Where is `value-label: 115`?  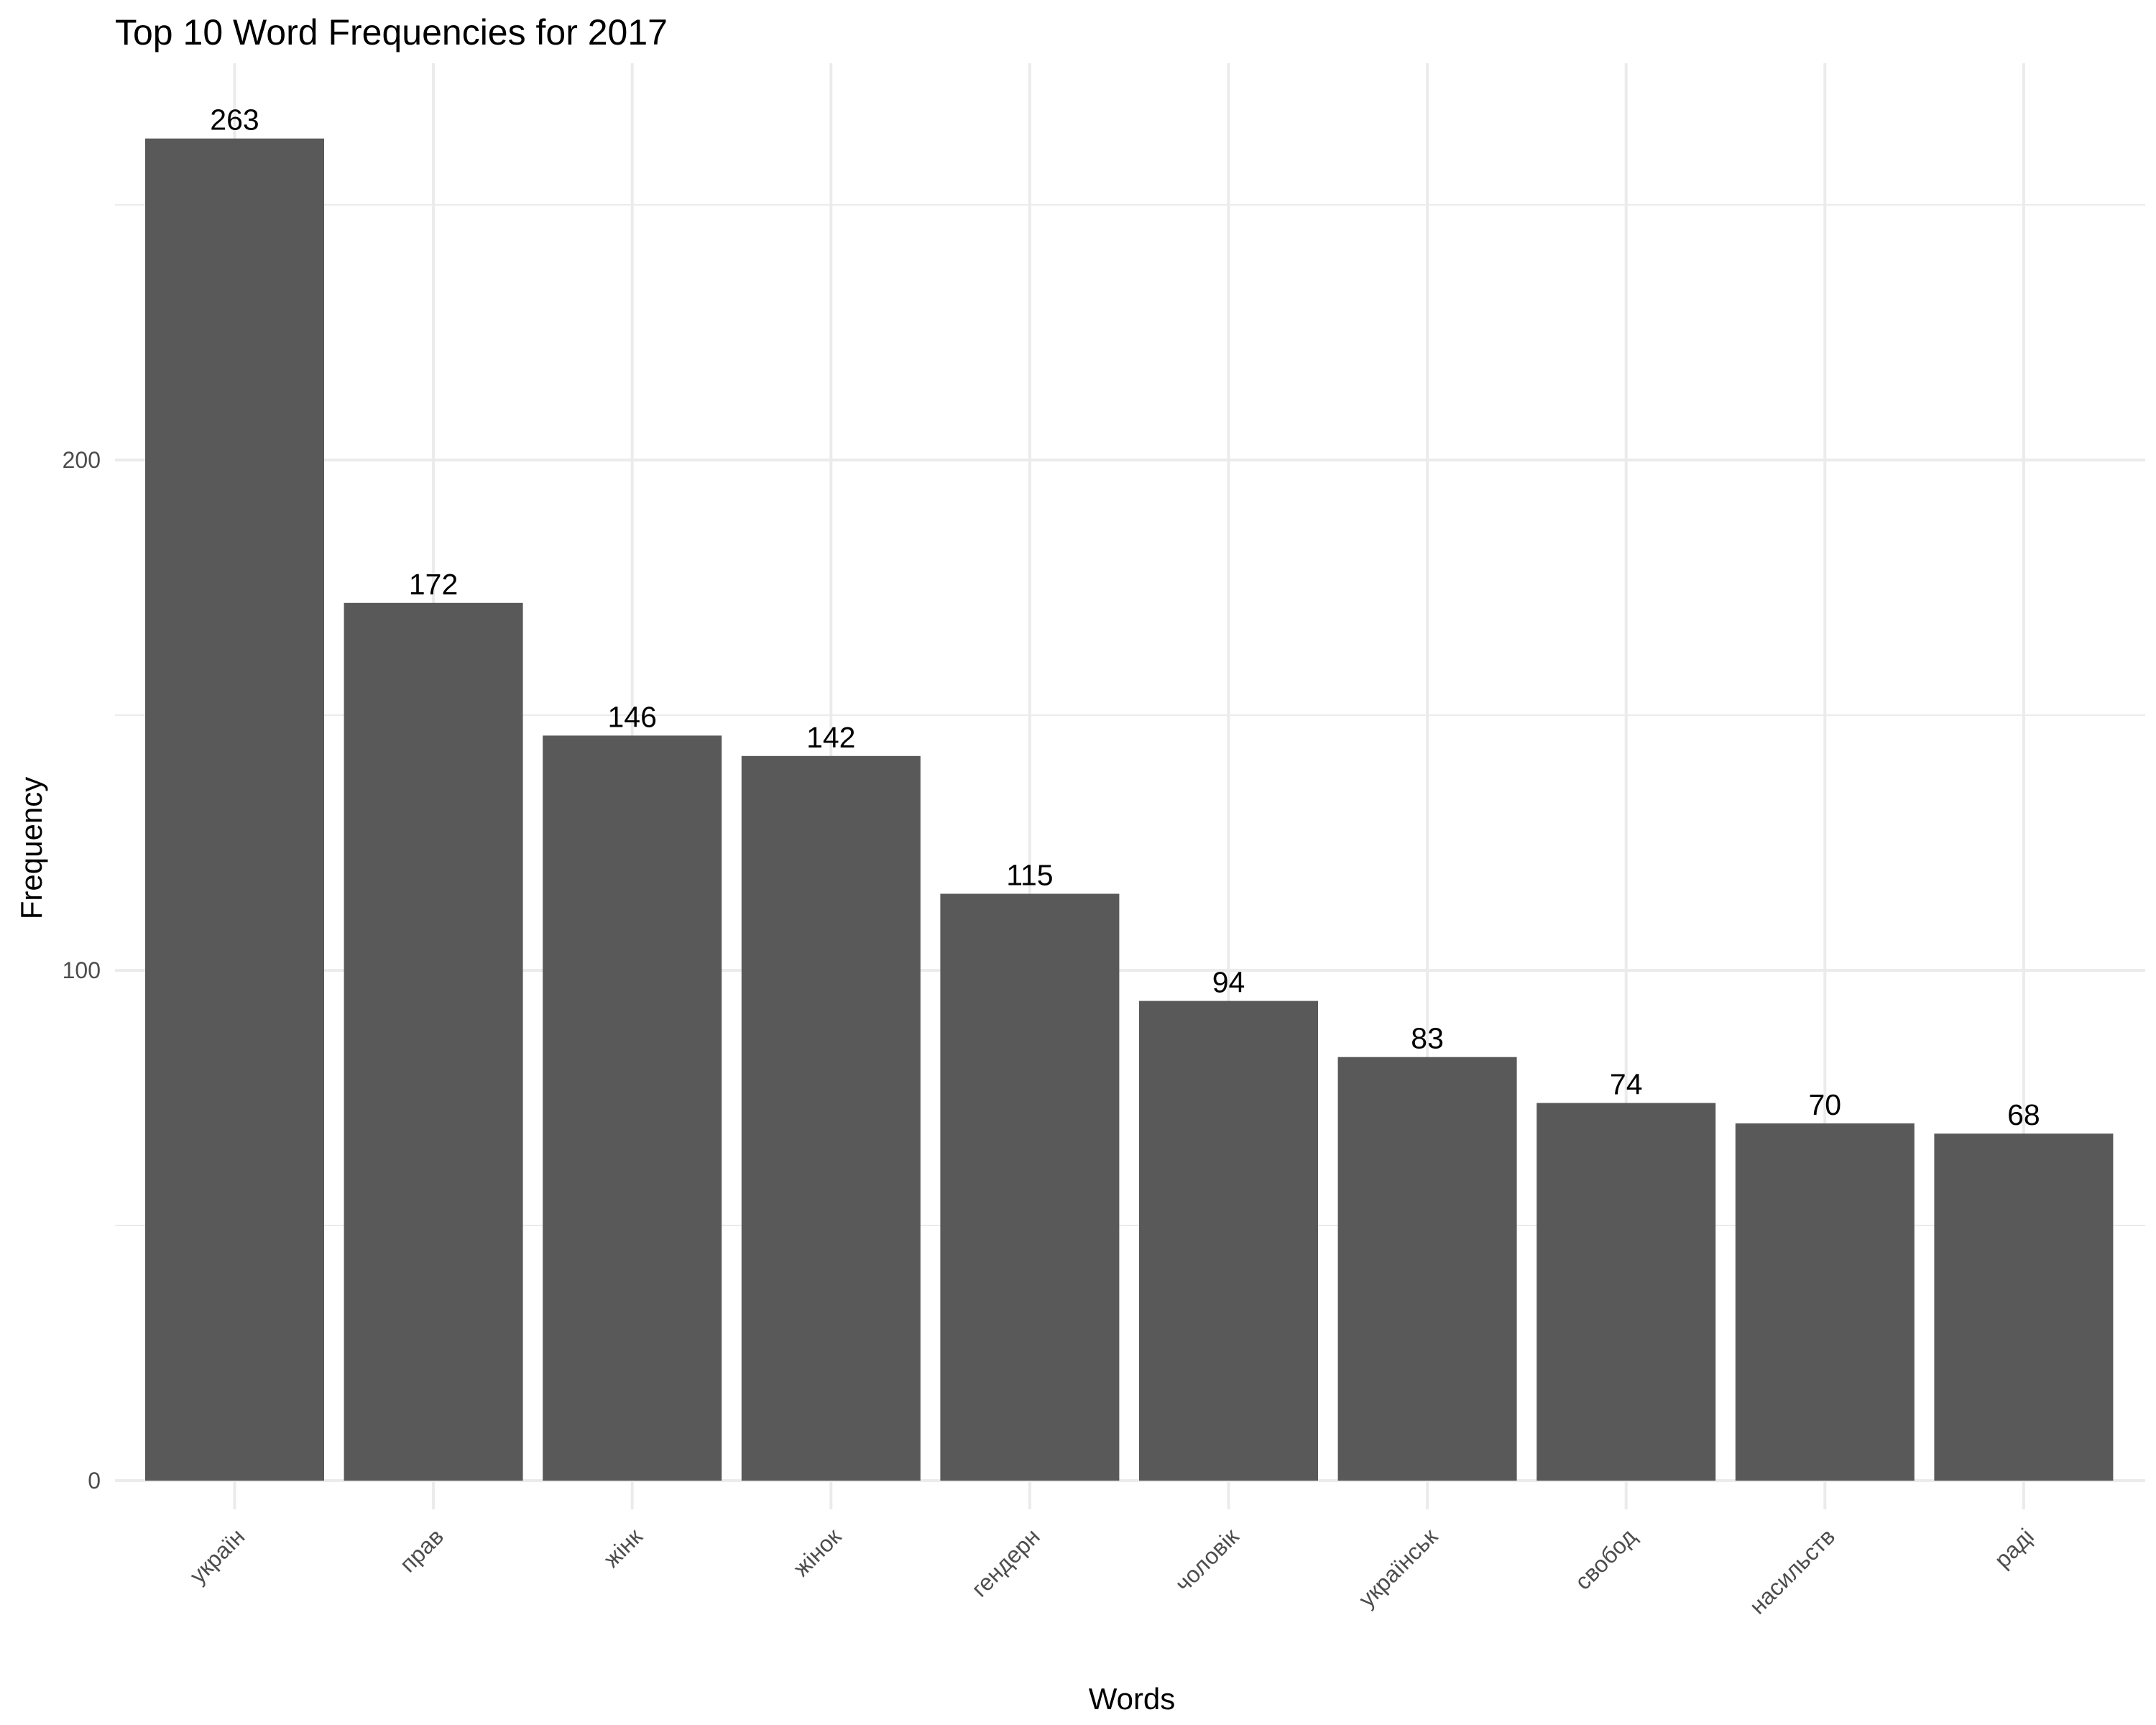 value-label: 115 is located at coordinates (1029, 875).